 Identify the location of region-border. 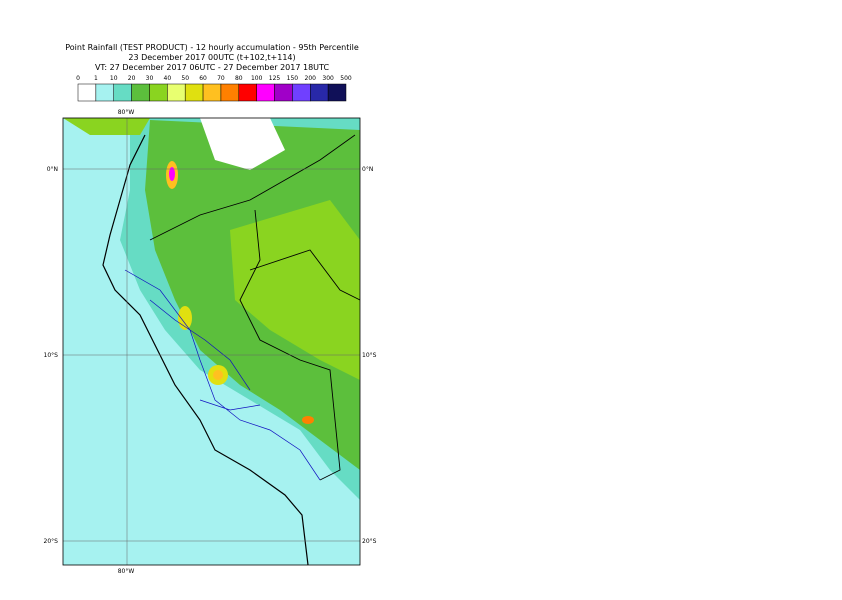
(222, 375).